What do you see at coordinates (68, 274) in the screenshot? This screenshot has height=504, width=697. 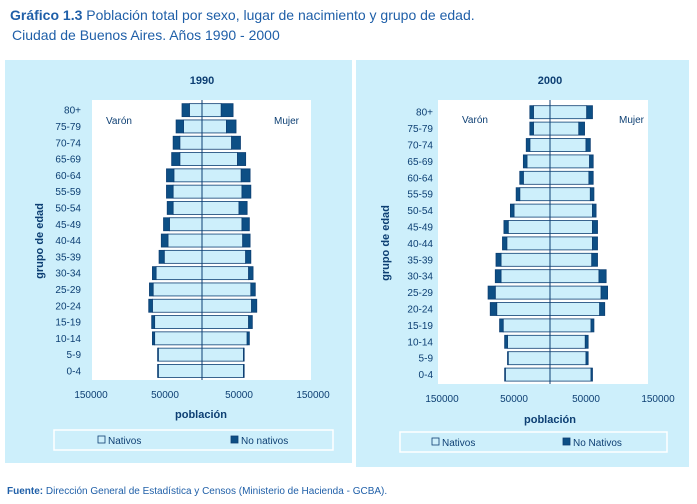 I see `category-label-1990-30-34: 30-34` at bounding box center [68, 274].